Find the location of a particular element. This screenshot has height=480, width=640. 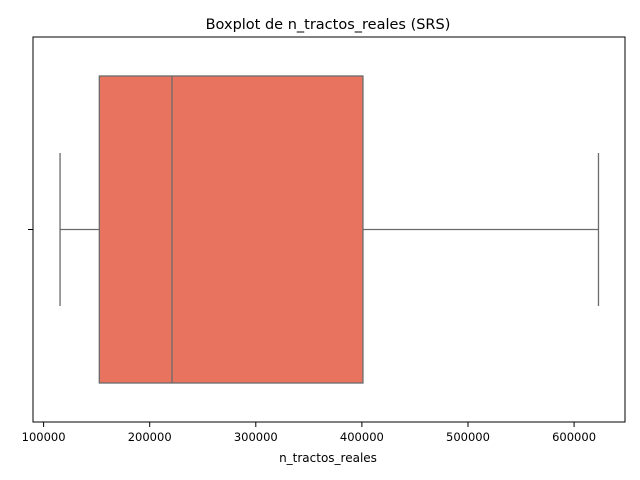

x-tick-label: 400000 is located at coordinates (362, 437).